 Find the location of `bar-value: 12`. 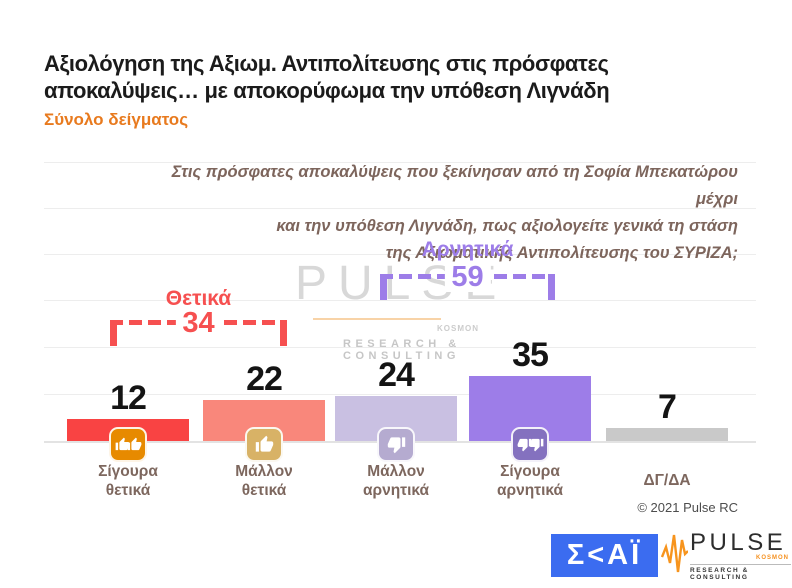

bar-value: 12 is located at coordinates (128, 398).